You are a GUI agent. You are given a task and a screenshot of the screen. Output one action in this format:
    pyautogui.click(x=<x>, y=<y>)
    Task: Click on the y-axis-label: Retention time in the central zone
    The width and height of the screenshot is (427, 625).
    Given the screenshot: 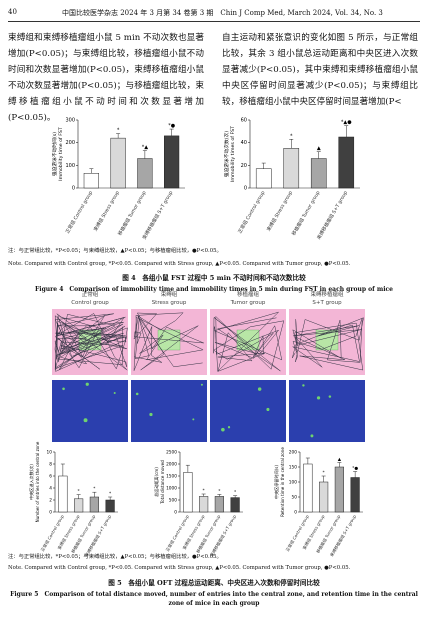 What is the action you would take?
    pyautogui.click(x=282, y=482)
    